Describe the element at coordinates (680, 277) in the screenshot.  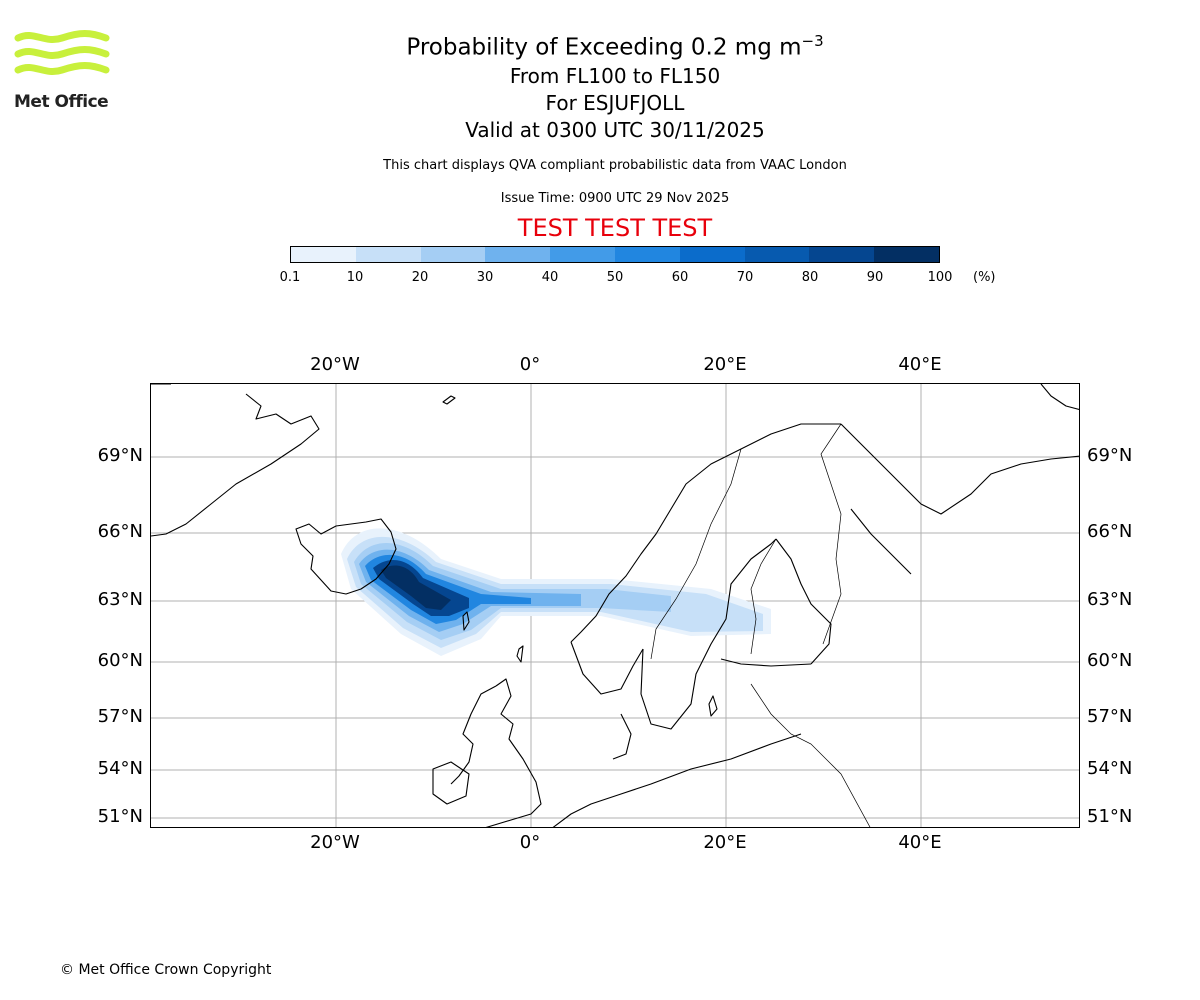
I see `colorbar-tick-label: 60` at that location.